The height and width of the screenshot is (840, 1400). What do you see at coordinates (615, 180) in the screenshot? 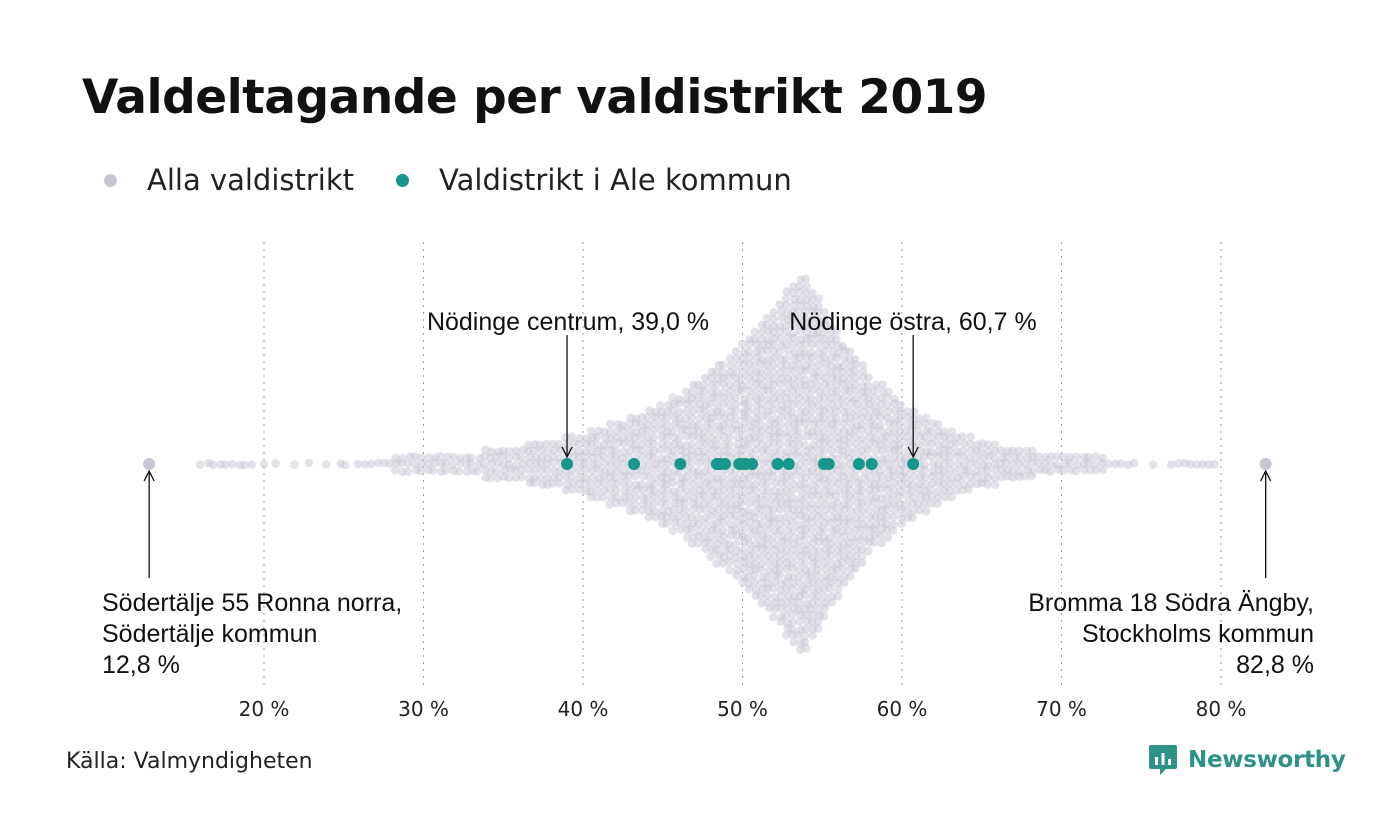
I see `legend-label-ale-districts: Valdistrikt i Ale kommun` at bounding box center [615, 180].